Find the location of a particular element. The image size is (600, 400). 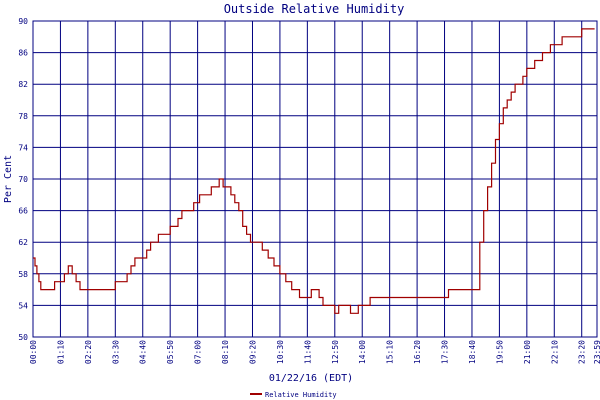

y-tick-label: 82 is located at coordinates (23, 84).